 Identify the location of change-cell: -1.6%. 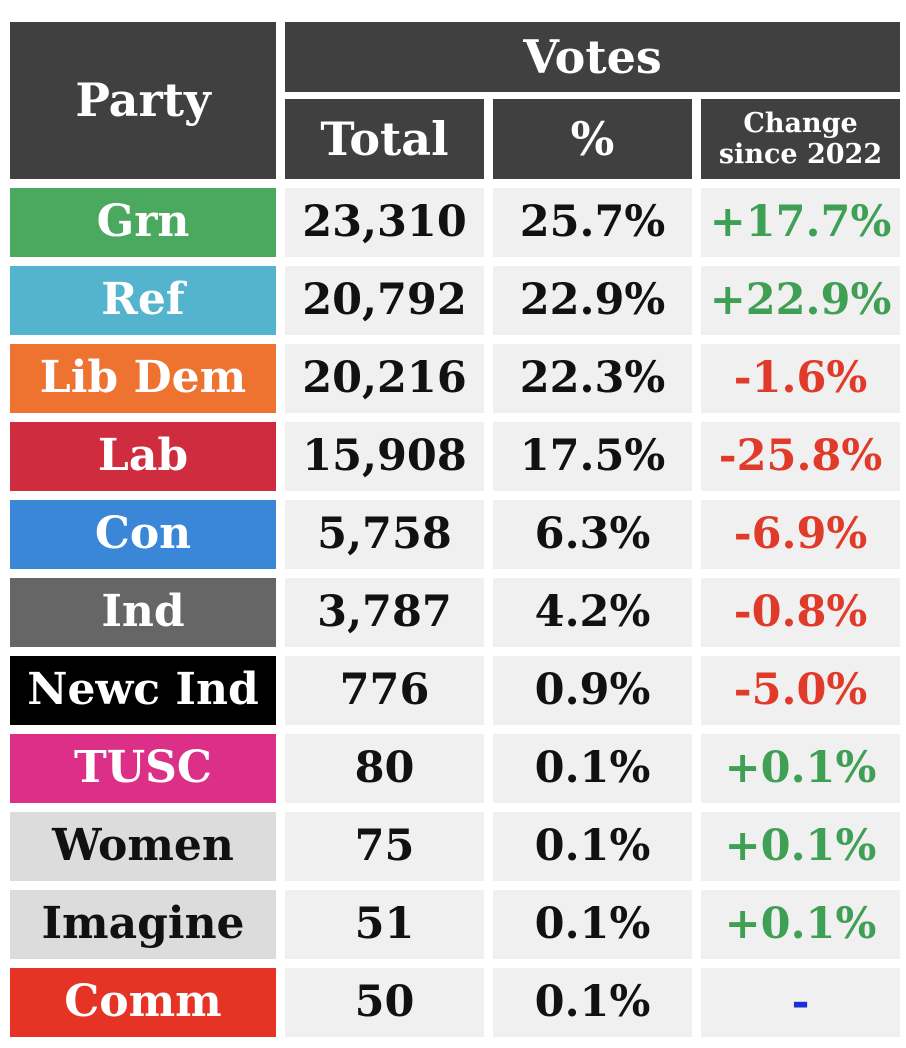
(800, 378).